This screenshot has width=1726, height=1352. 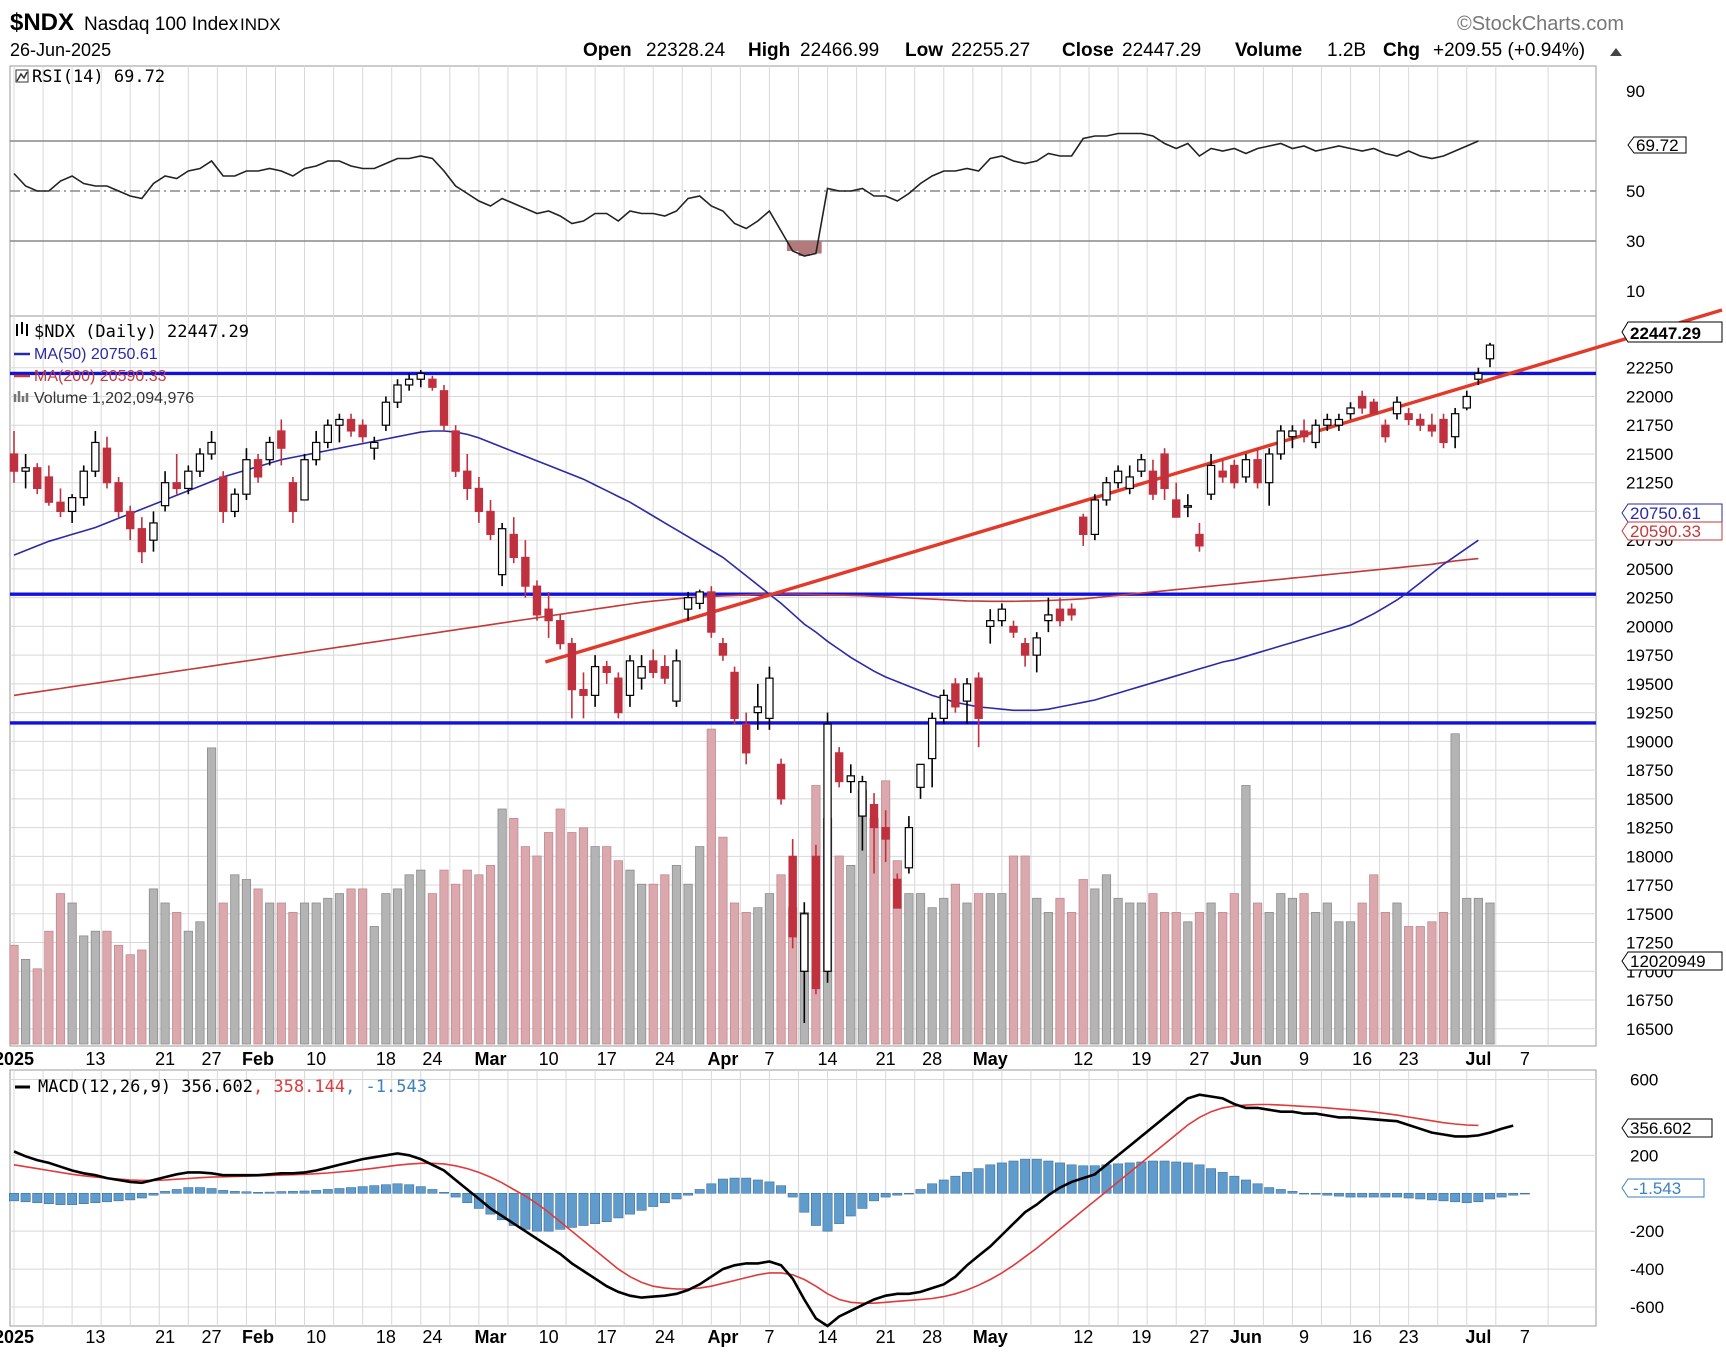 What do you see at coordinates (1304, 1059) in the screenshot?
I see `x-axis-label: 9` at bounding box center [1304, 1059].